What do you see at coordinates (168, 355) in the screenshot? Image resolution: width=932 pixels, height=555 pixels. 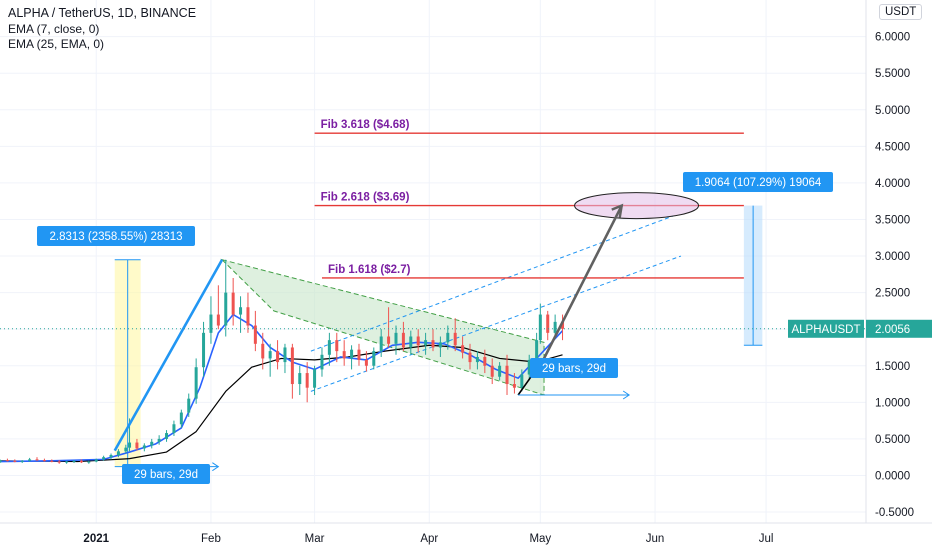 I see `impulse-leg-one` at bounding box center [168, 355].